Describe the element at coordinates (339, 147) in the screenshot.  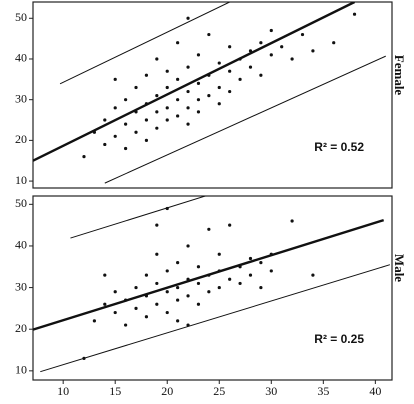
I see `annotation: R² = 0.52` at that location.